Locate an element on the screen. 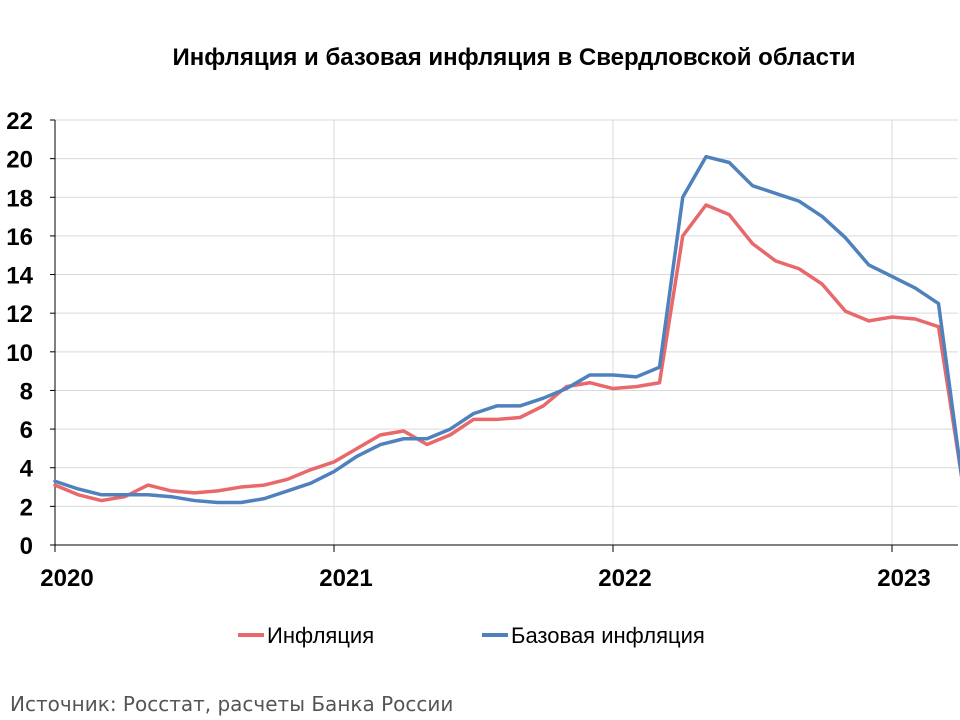 Image resolution: width=960 pixels, height=720 pixels. y-tick-label: 10 is located at coordinates (19, 353).